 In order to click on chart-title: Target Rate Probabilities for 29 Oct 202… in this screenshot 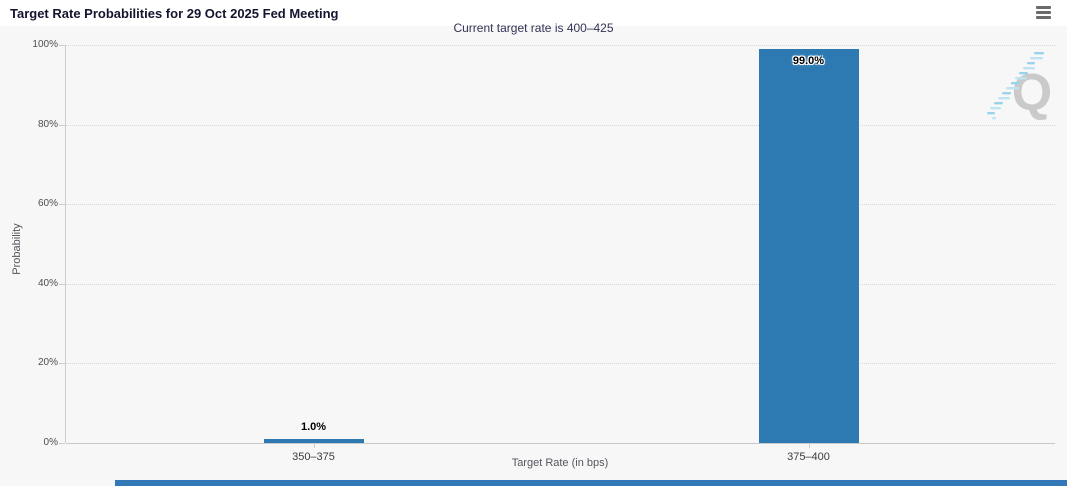, I will do `click(174, 13)`.